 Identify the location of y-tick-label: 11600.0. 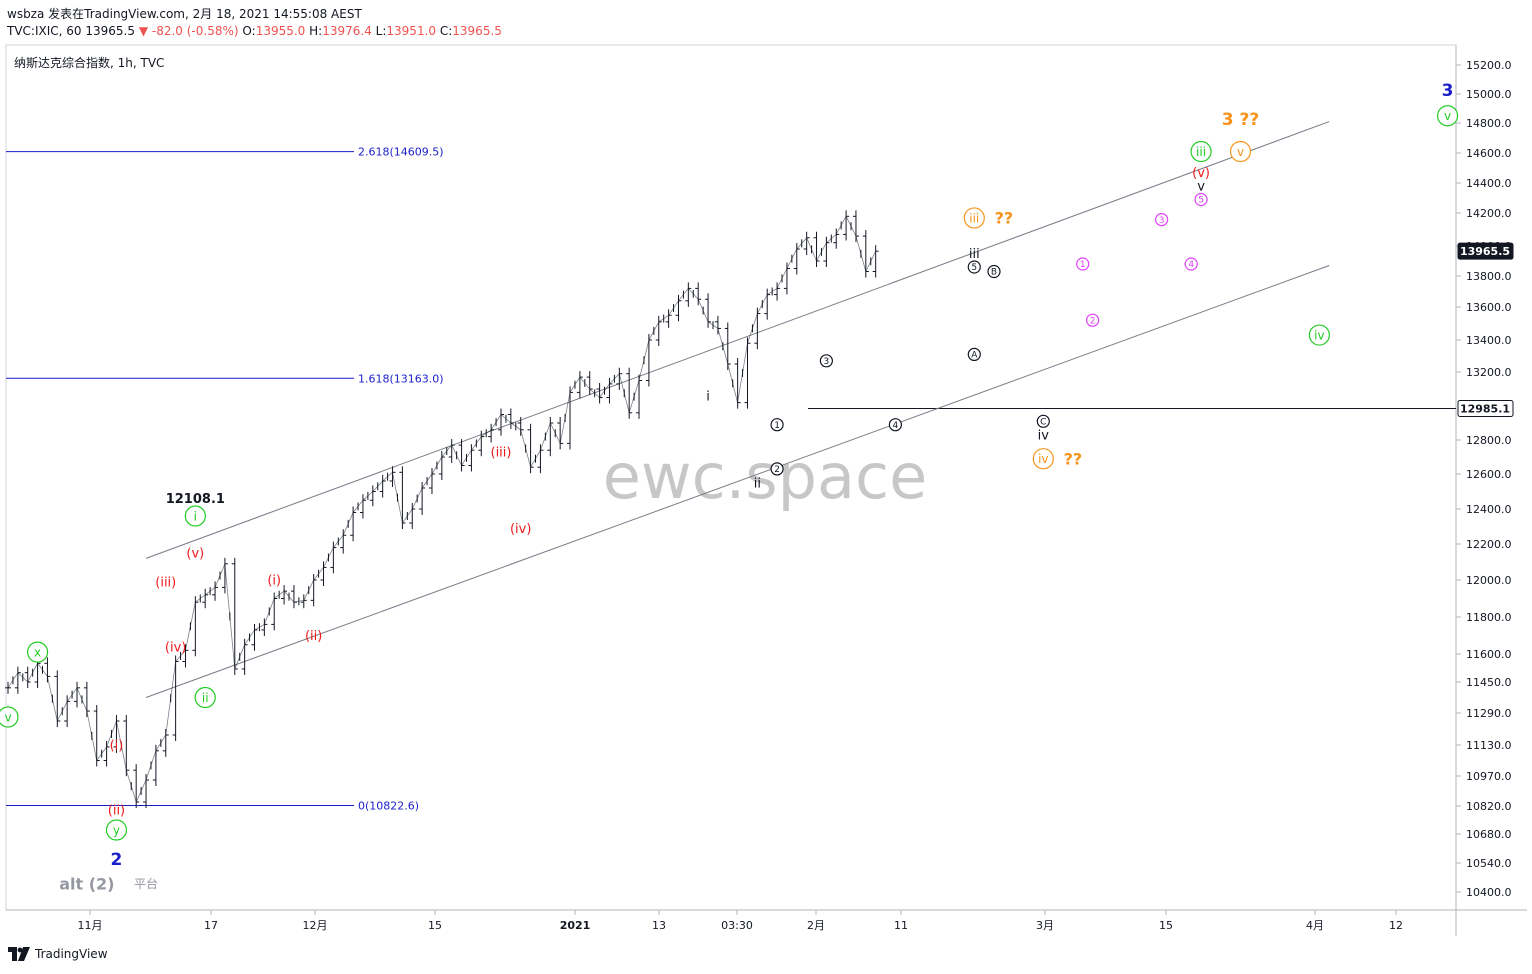
(1489, 654).